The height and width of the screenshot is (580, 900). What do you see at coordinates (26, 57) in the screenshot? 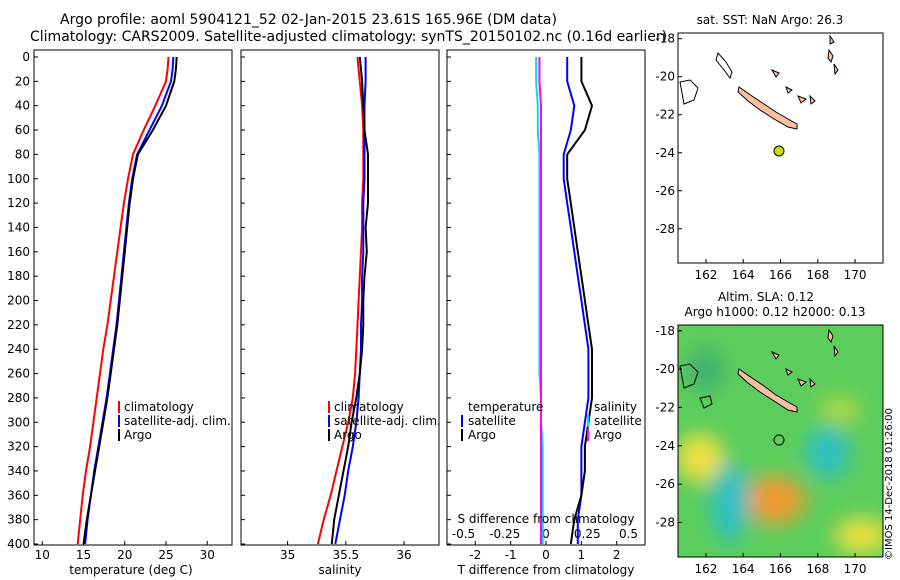
I see `depth-tick-label: 0` at bounding box center [26, 57].